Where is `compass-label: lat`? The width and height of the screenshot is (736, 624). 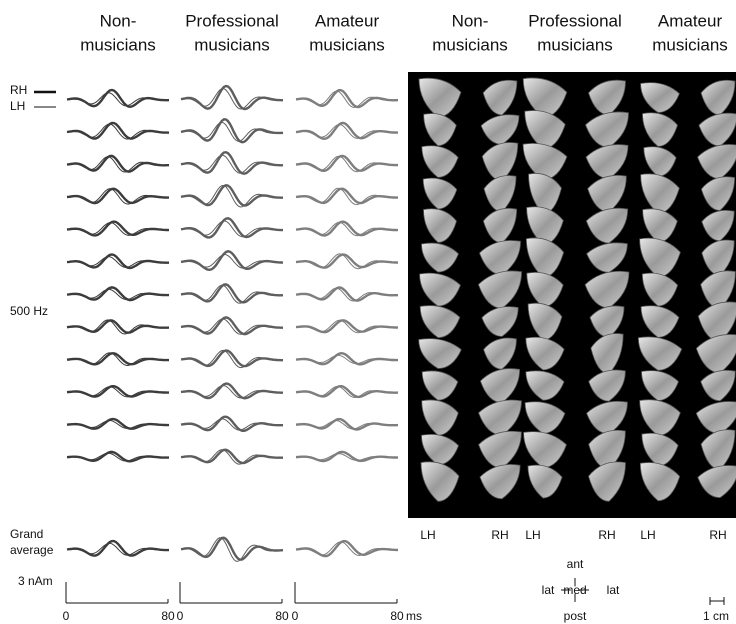 compass-label: lat is located at coordinates (548, 590).